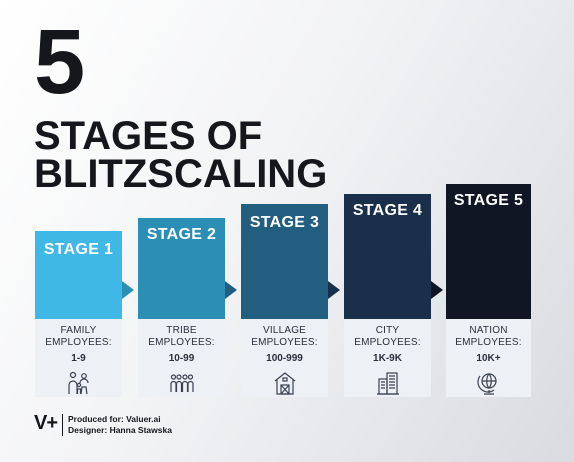 The image size is (574, 462). I want to click on stage-3-panel: VILLAGE EMPLOYEES: 100-999, so click(284, 358).